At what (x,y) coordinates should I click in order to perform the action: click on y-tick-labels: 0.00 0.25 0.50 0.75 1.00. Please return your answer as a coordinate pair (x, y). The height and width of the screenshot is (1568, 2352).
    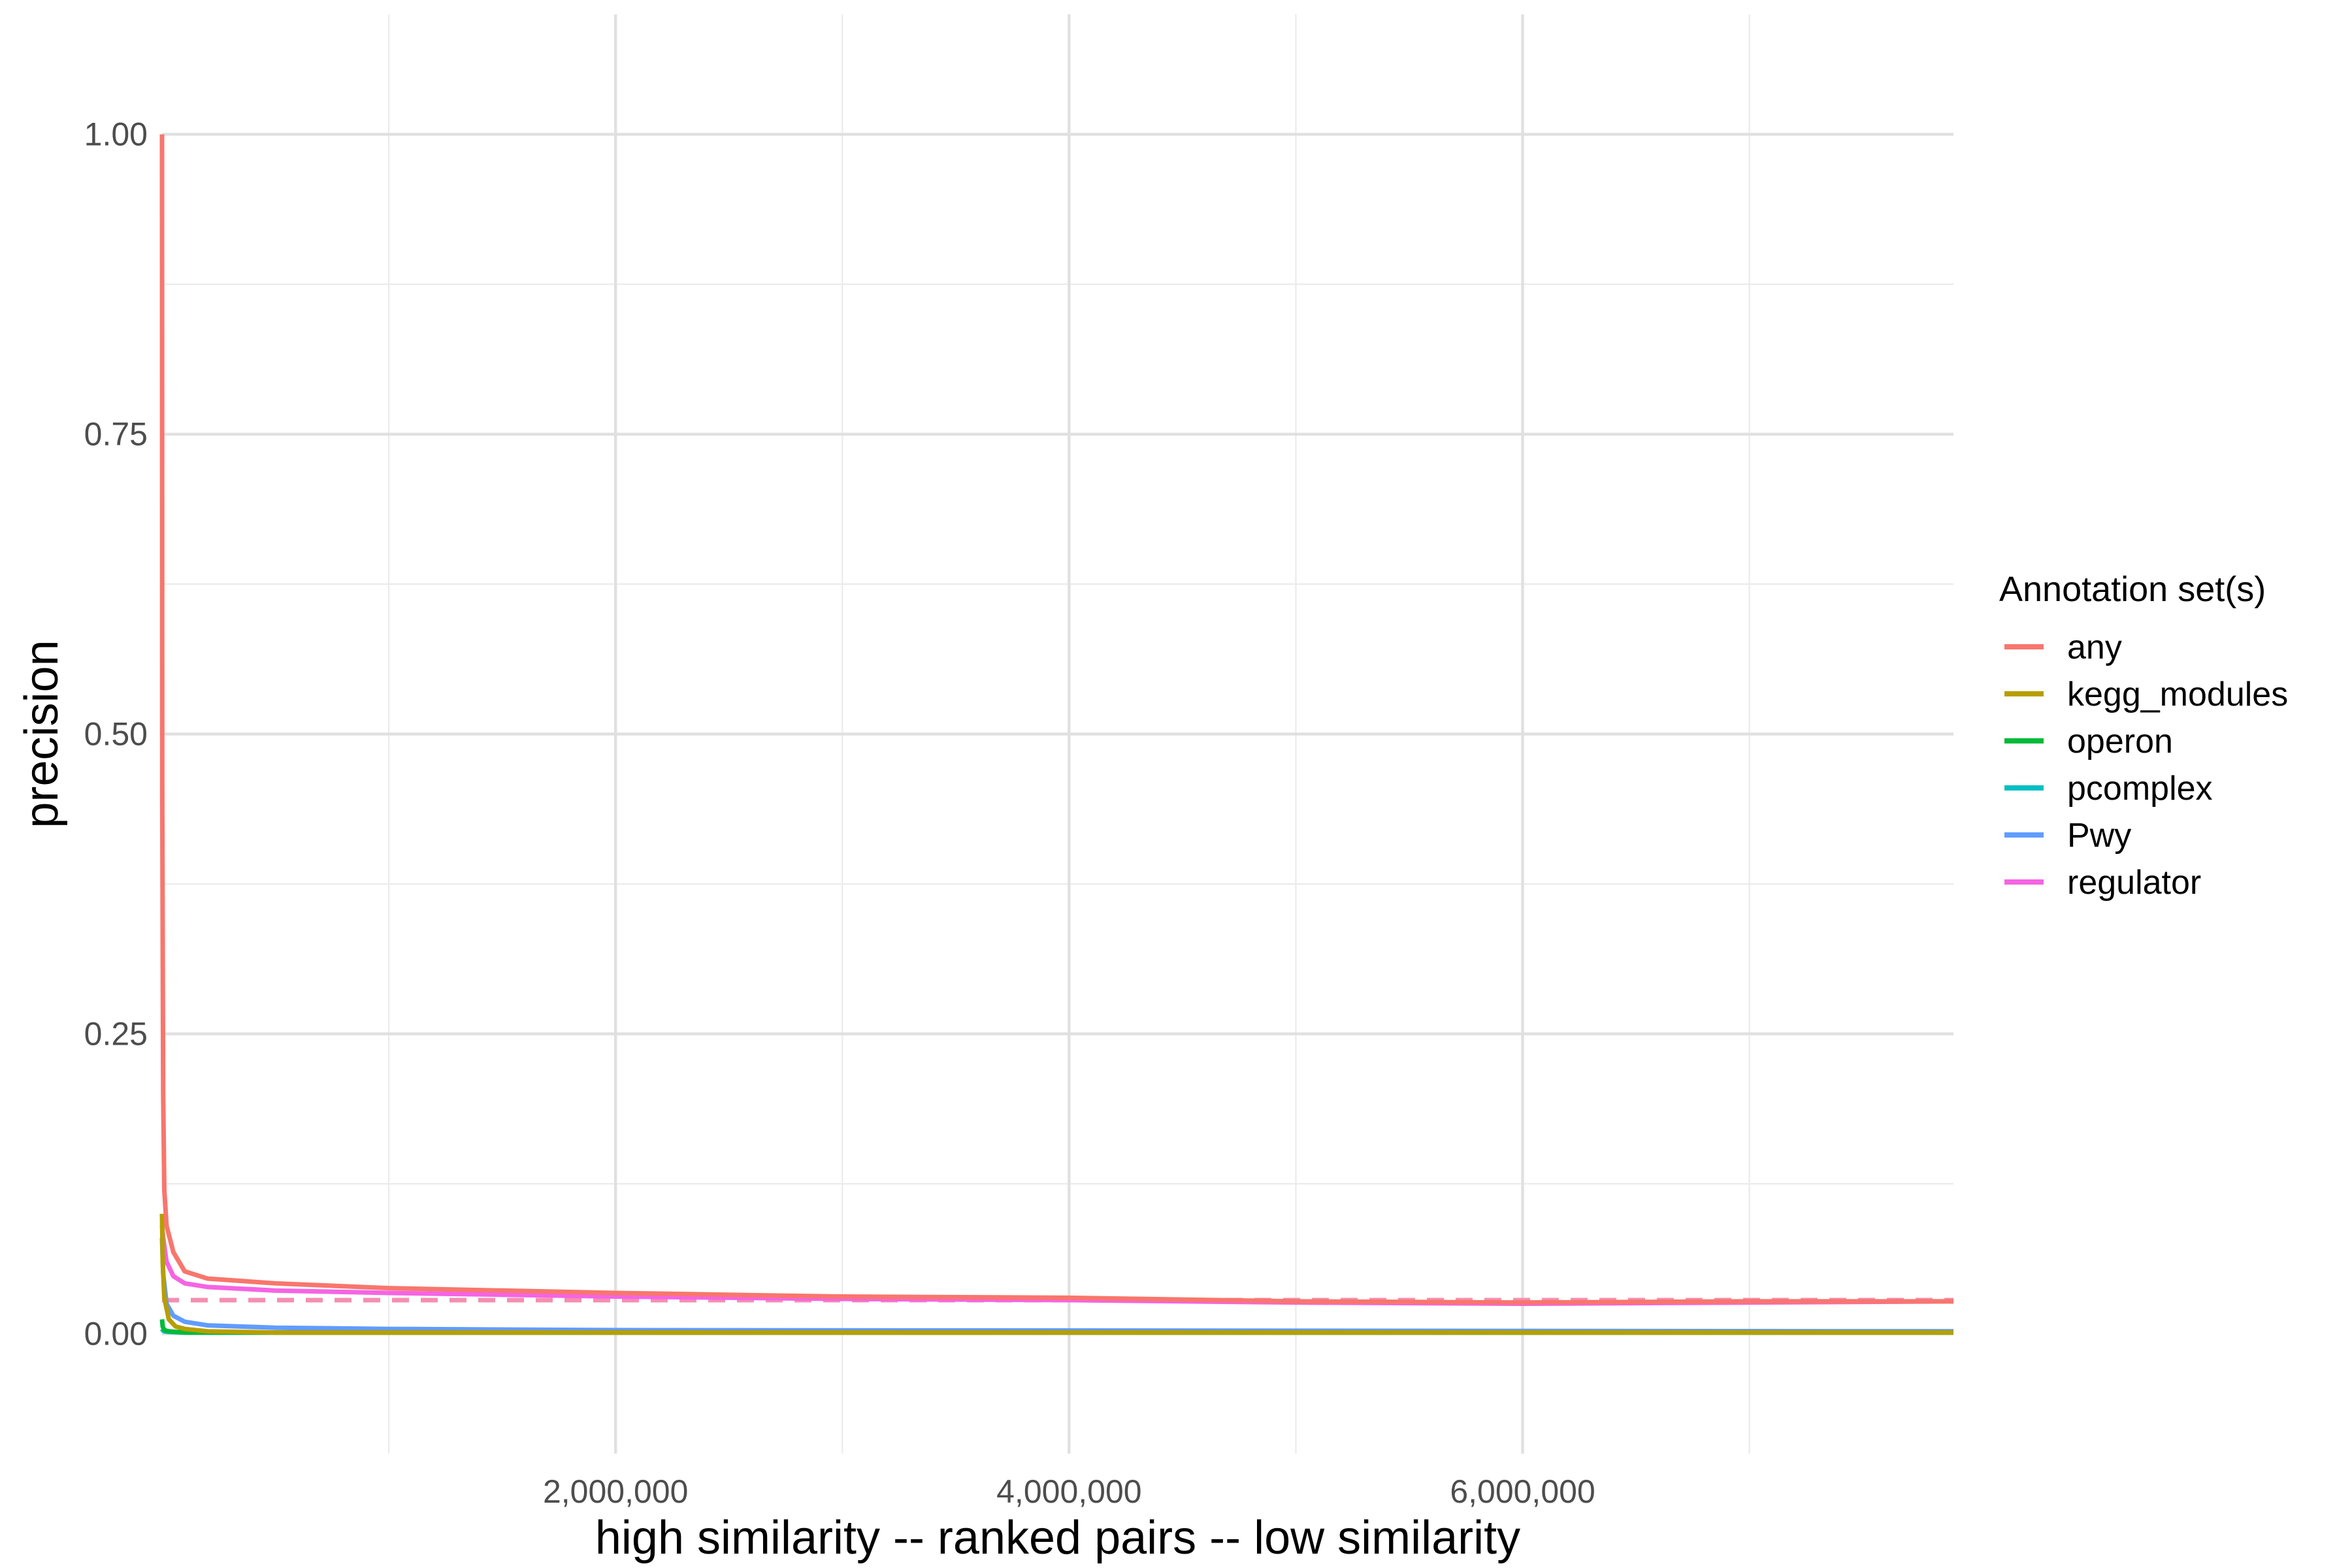
    Looking at the image, I should click on (116, 734).